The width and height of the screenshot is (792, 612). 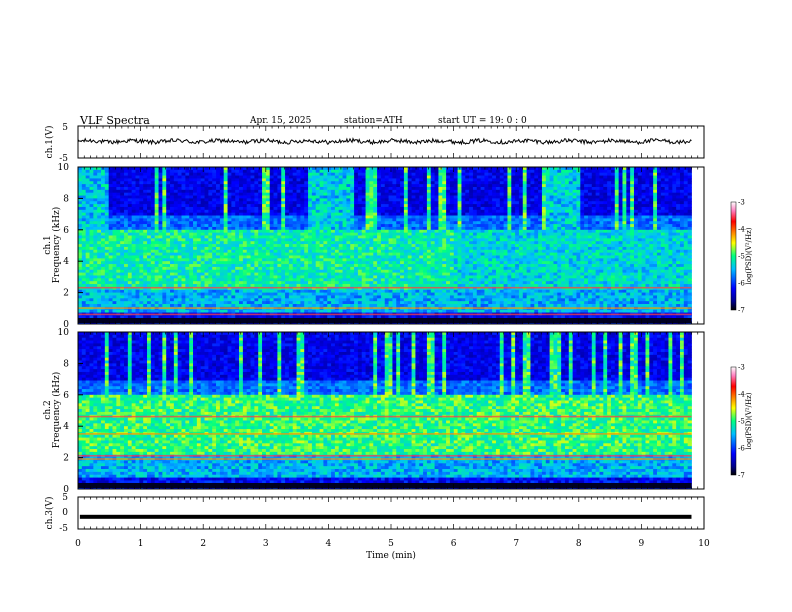 What do you see at coordinates (391, 555) in the screenshot?
I see `time-axis-label: Time (min)` at bounding box center [391, 555].